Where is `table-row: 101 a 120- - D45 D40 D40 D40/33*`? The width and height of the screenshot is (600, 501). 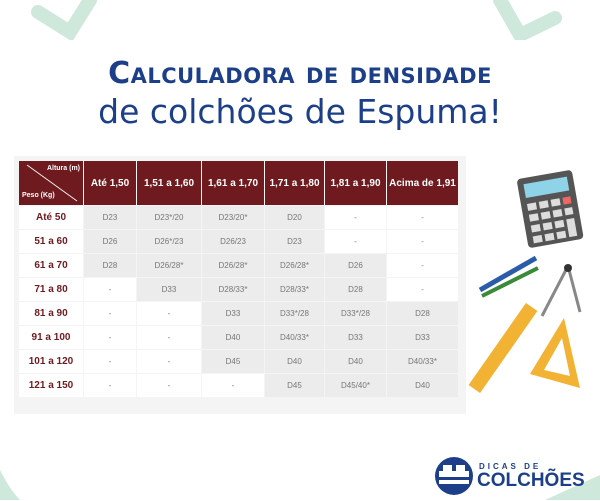
table-row: 101 a 120- - D45 D40 D40 D40/33* is located at coordinates (238, 361).